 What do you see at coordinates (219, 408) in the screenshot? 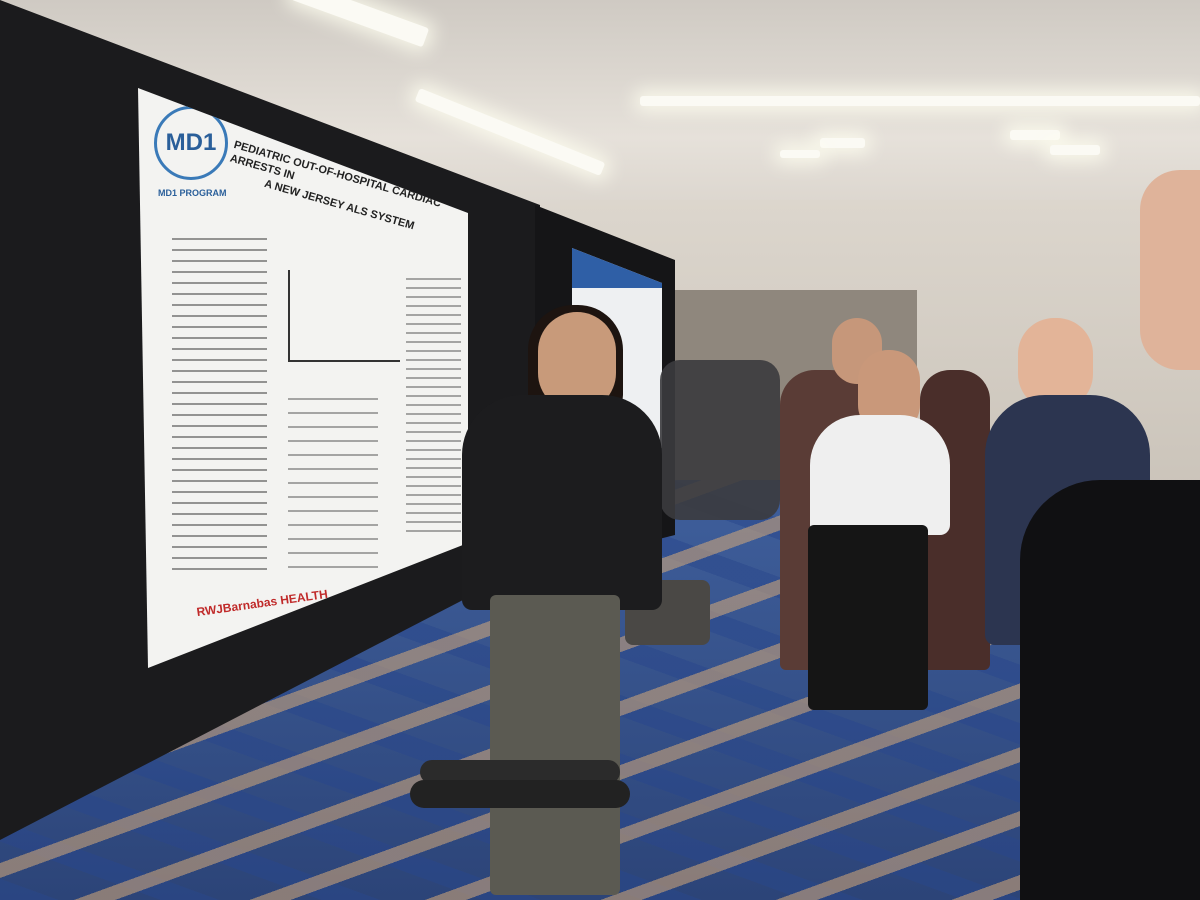
I see `poster-text-column` at bounding box center [219, 408].